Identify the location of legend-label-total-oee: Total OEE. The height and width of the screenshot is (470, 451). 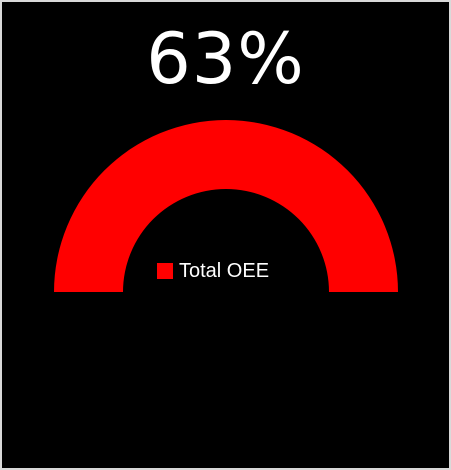
(224, 271).